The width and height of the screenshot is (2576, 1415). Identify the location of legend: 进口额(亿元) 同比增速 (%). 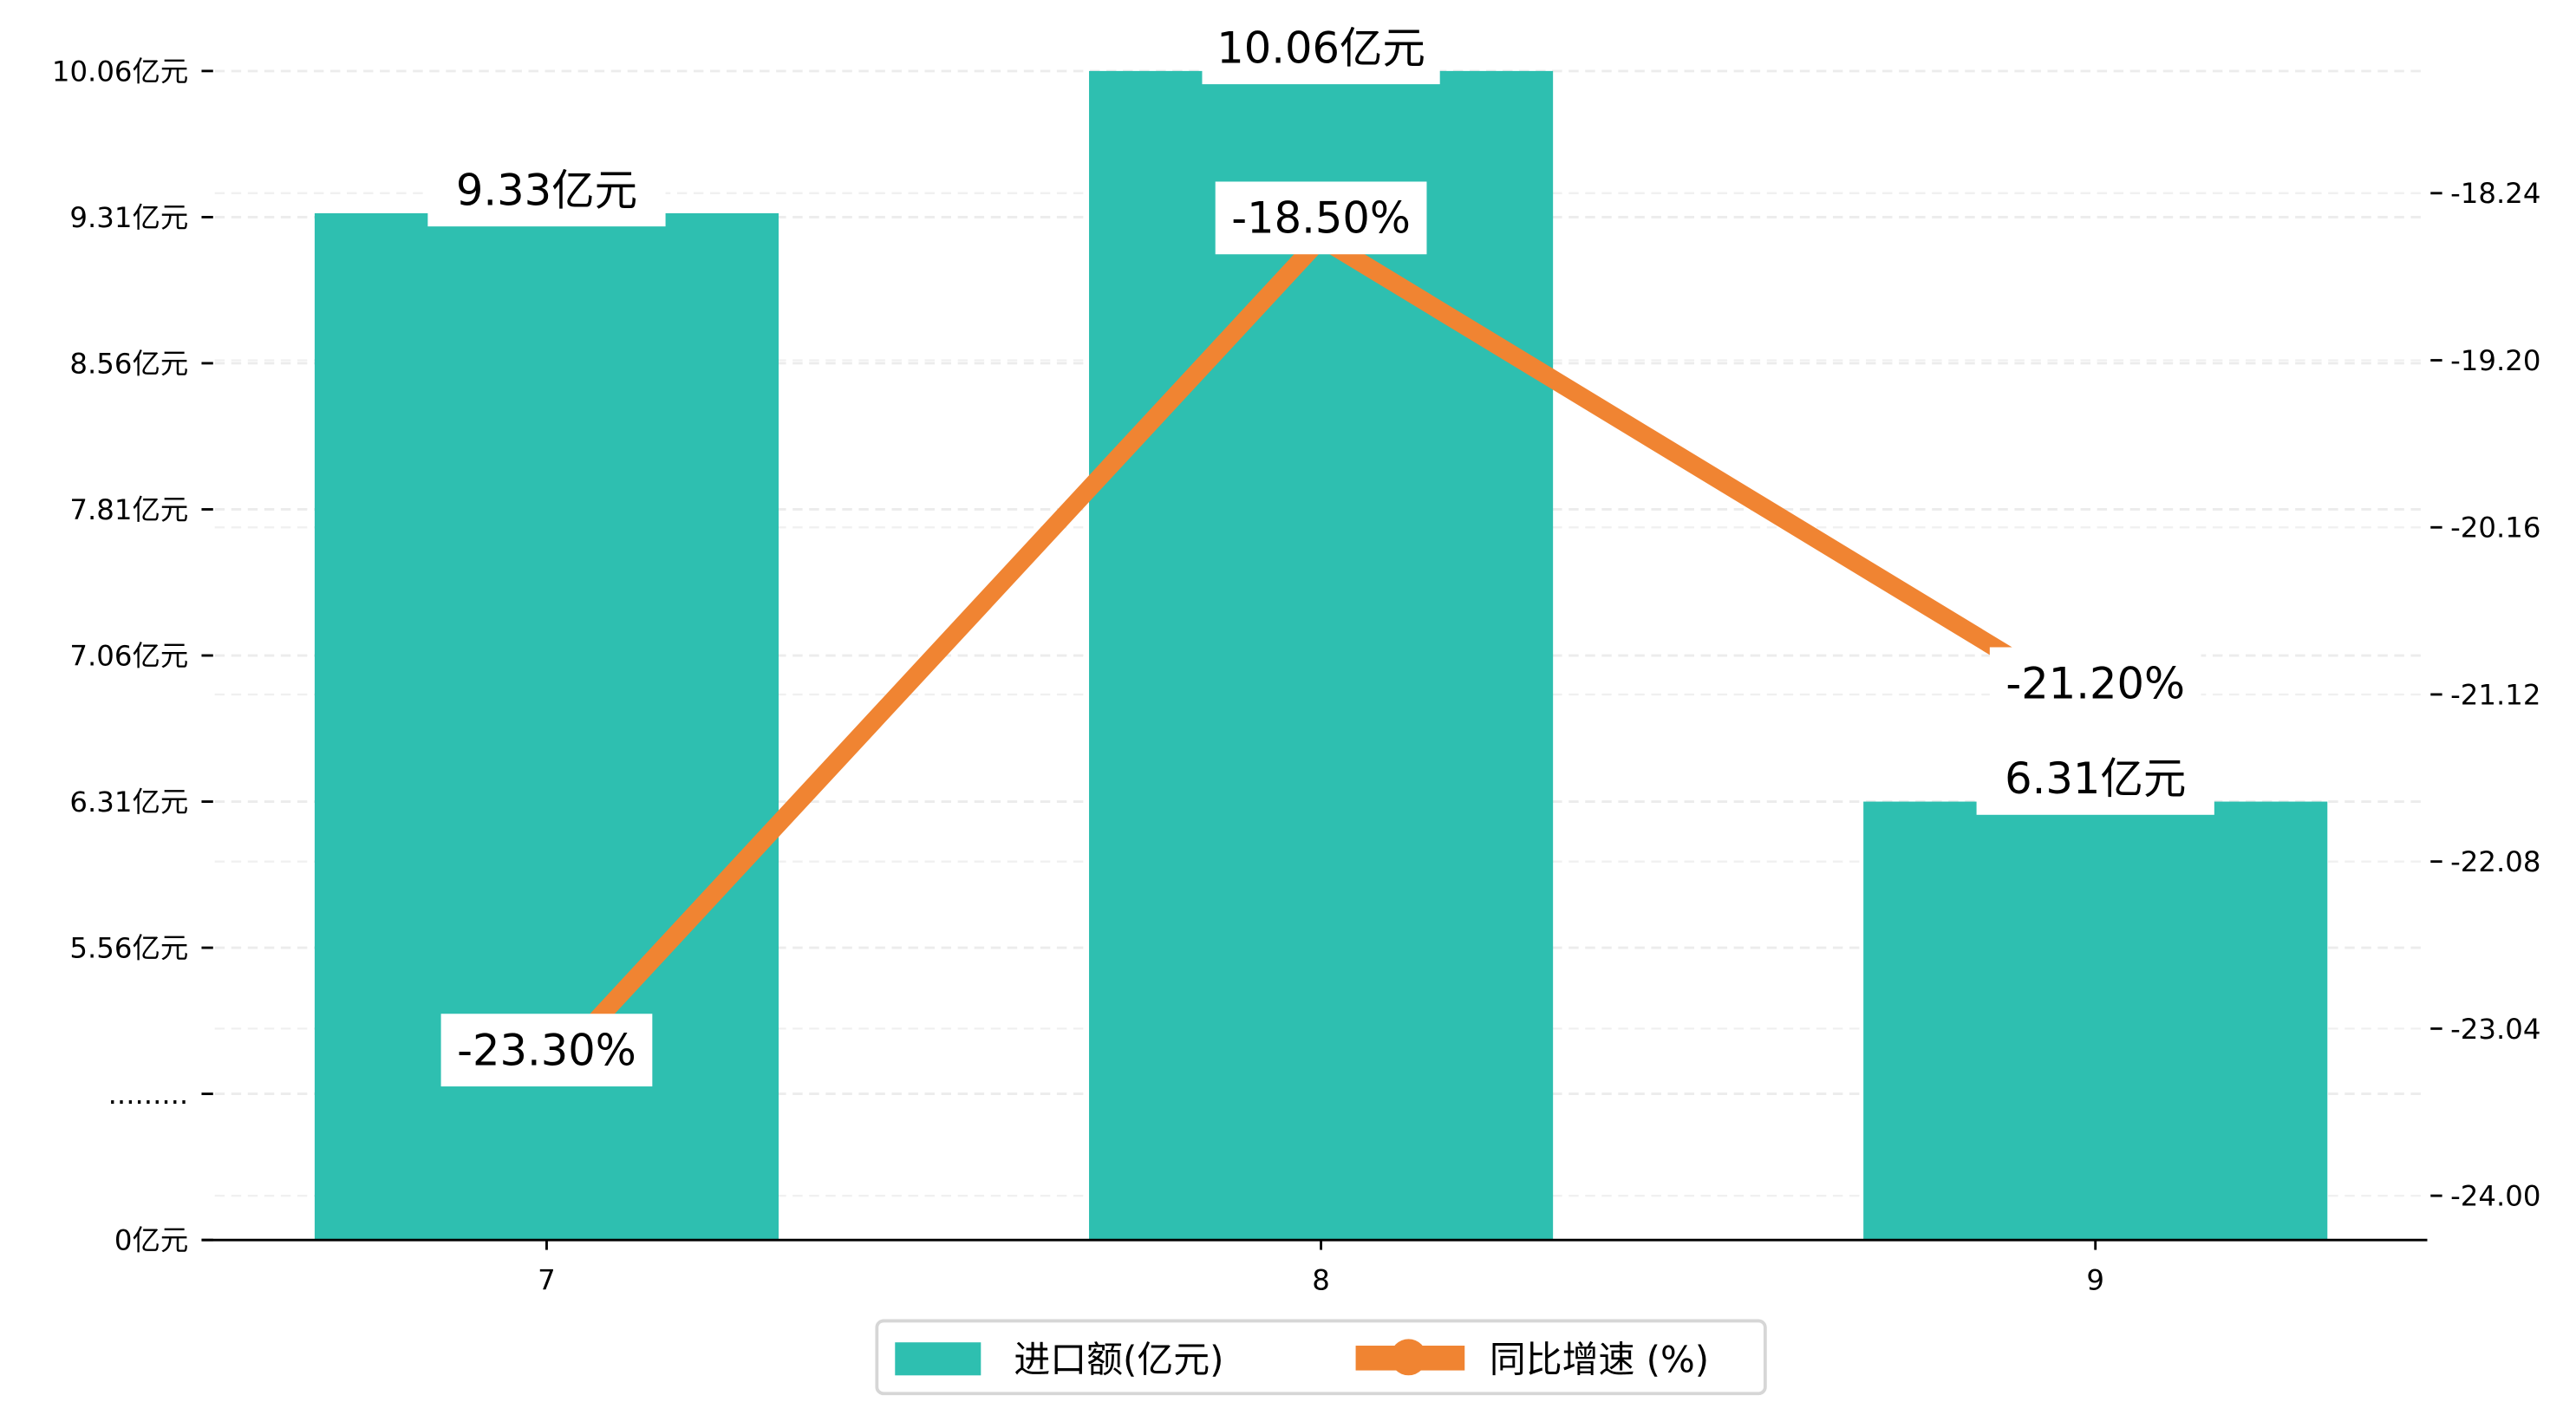
(1321, 1357).